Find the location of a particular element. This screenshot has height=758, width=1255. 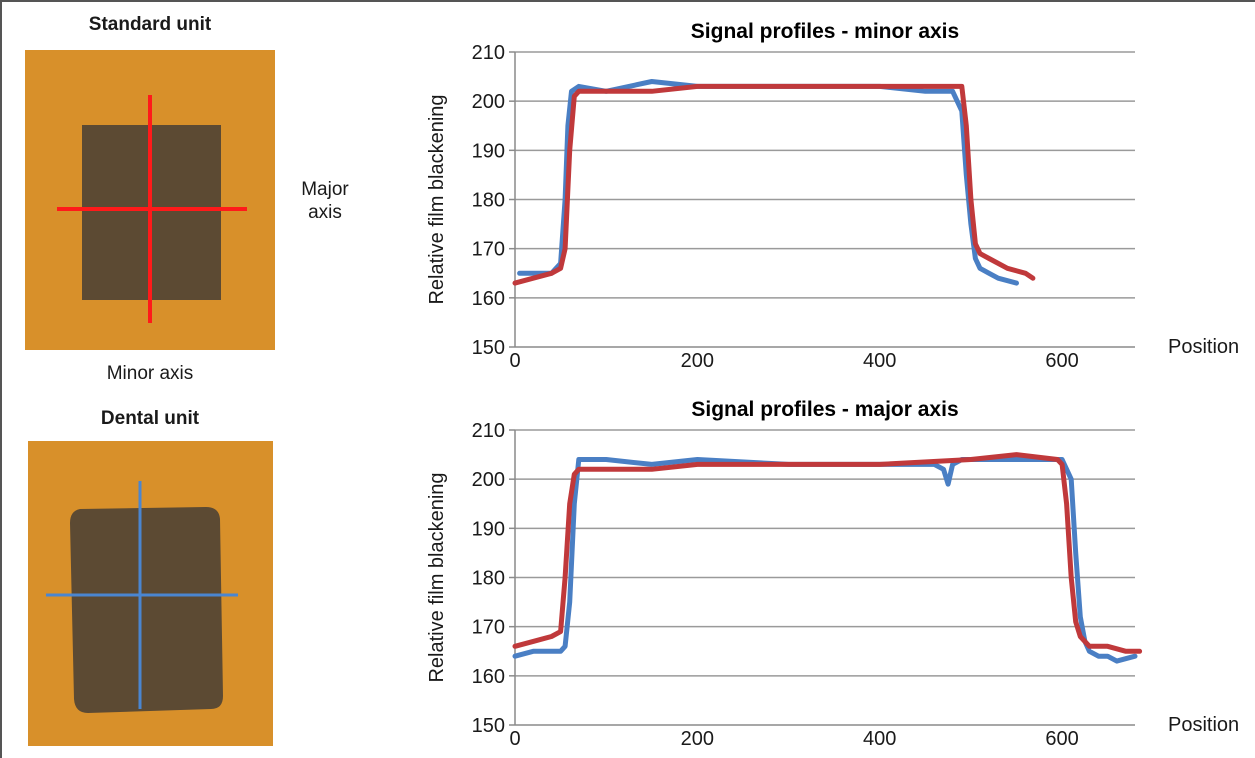

chart-title: Signal profiles - major axis is located at coordinates (824, 409).